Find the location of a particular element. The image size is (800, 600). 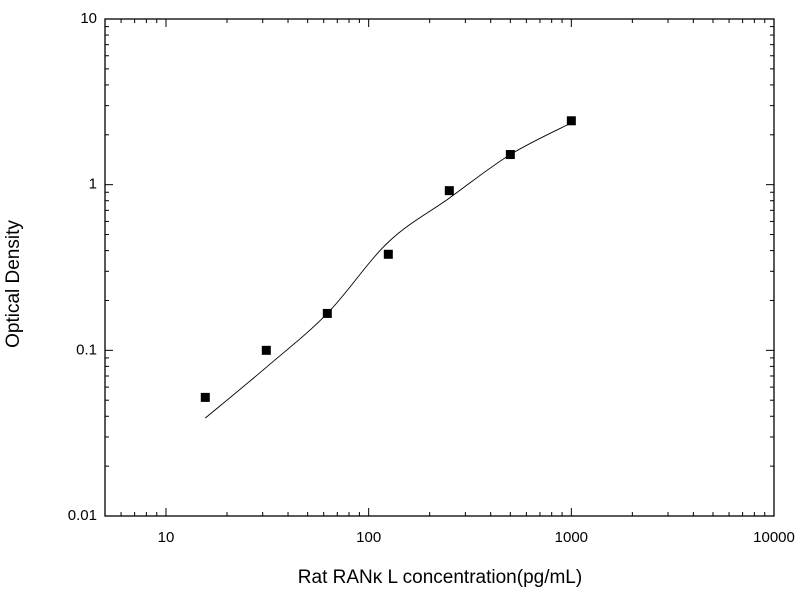

x-axis-label: Rat RANκ L concentration(pg/mL) is located at coordinates (440, 577).